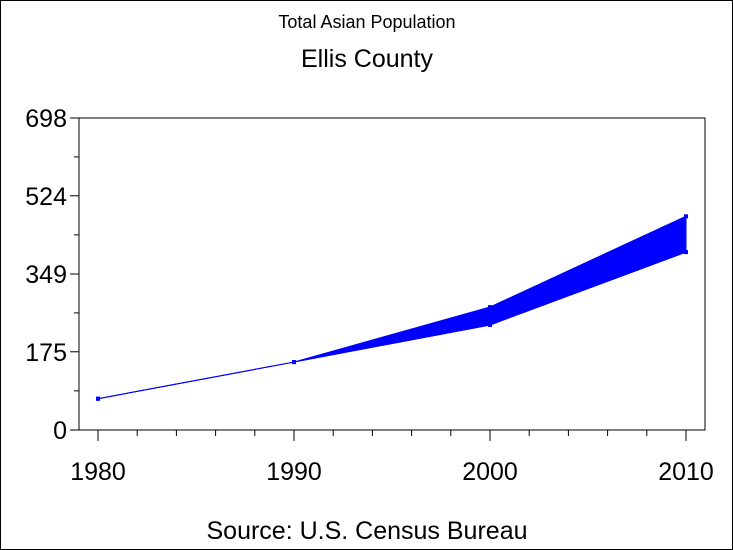 This screenshot has height=550, width=733. I want to click on x-tick-label: 1990, so click(294, 472).